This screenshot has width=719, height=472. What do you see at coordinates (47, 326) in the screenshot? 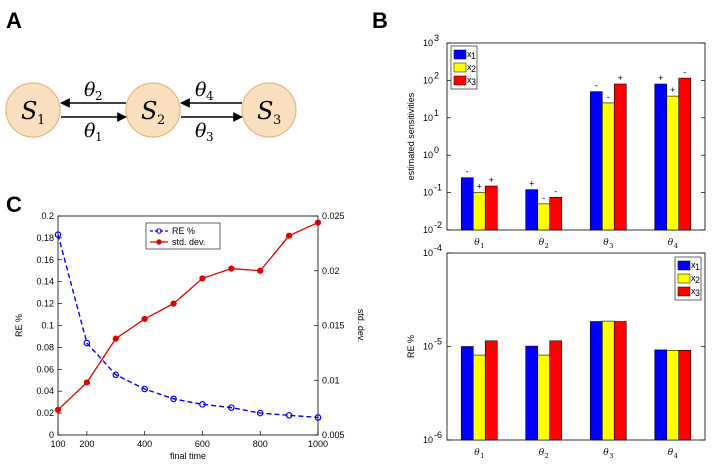
I see `y-tick-label: 0.1` at bounding box center [47, 326].